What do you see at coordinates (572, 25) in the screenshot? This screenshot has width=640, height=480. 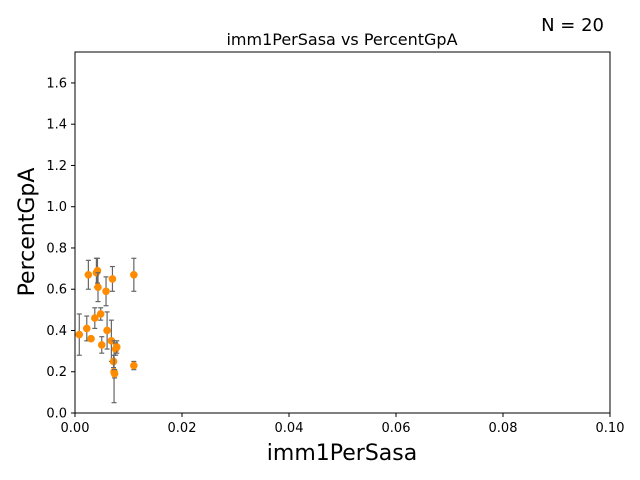 I see `sample-count-label: N = 20` at bounding box center [572, 25].